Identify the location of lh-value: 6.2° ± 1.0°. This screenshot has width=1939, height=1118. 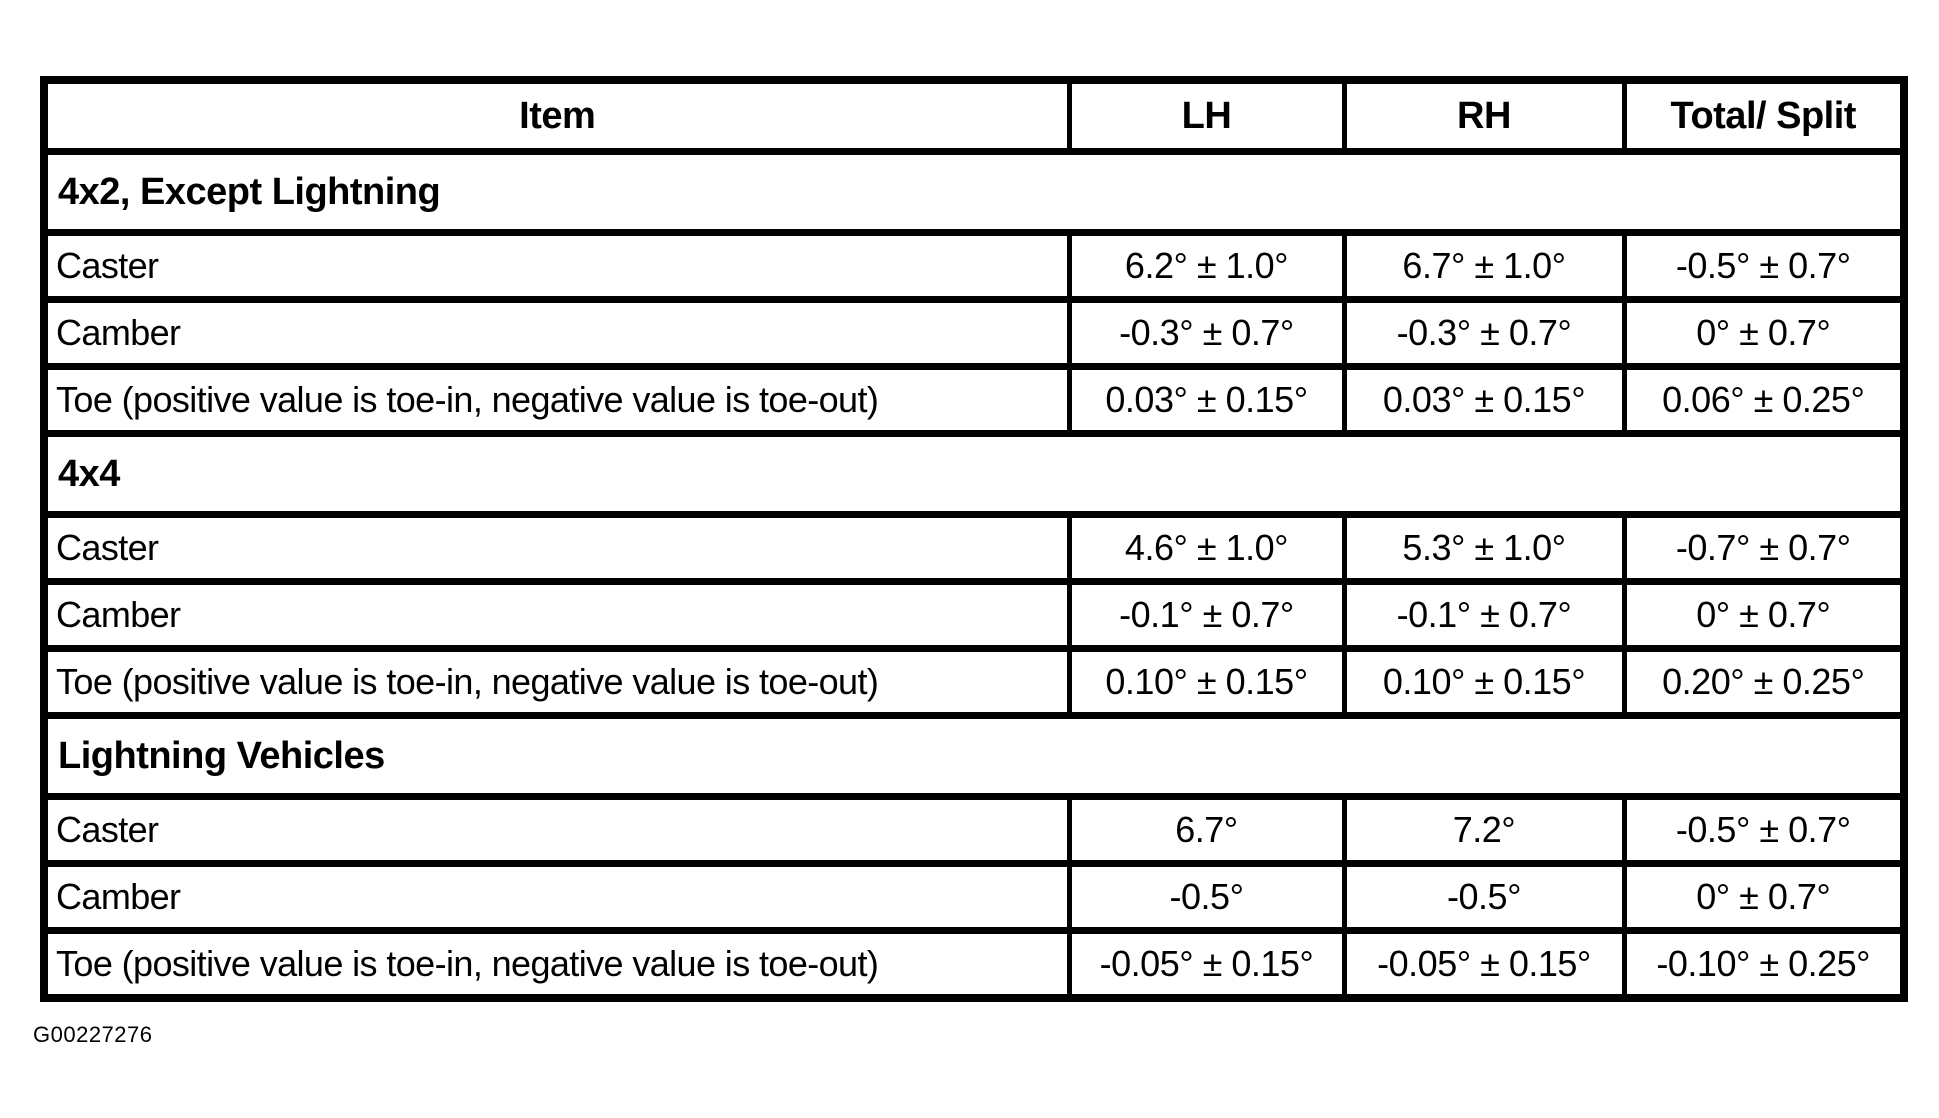
(1206, 266).